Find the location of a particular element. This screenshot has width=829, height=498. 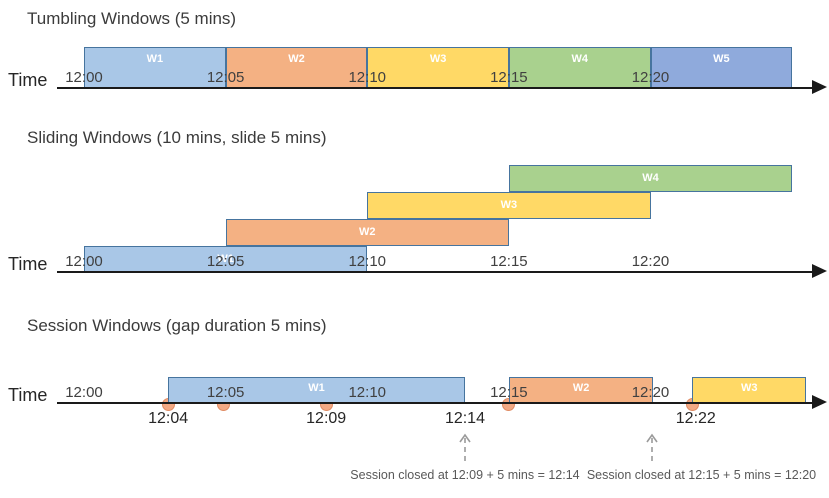

tick-label-sliding: 12:20 is located at coordinates (650, 261).